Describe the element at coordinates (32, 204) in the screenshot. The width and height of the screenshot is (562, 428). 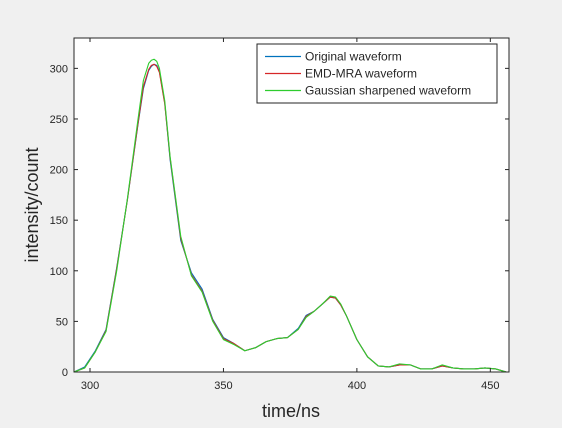
I see `y-axis-label: intensity/count` at that location.